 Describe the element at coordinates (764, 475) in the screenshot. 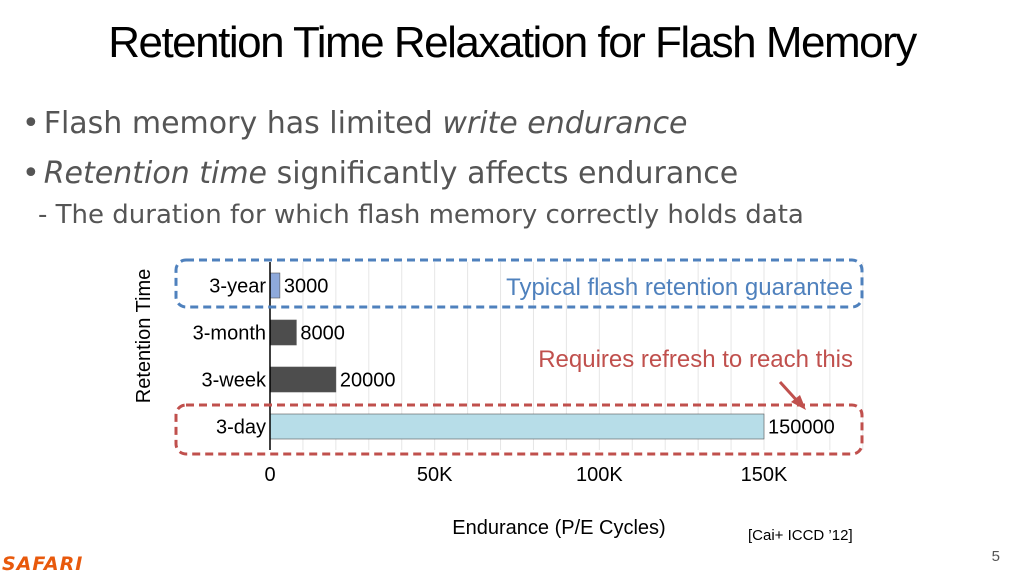

I see `x-tick-label: 150K` at that location.